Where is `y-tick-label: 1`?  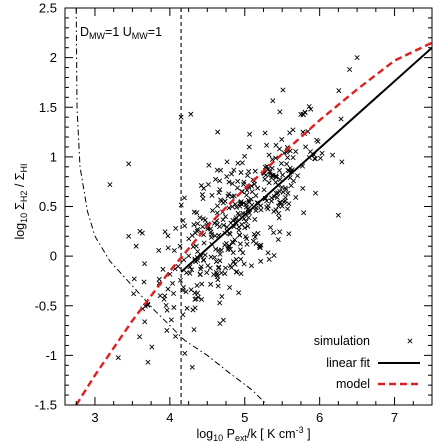 y-tick-label: 1 is located at coordinates (53, 156).